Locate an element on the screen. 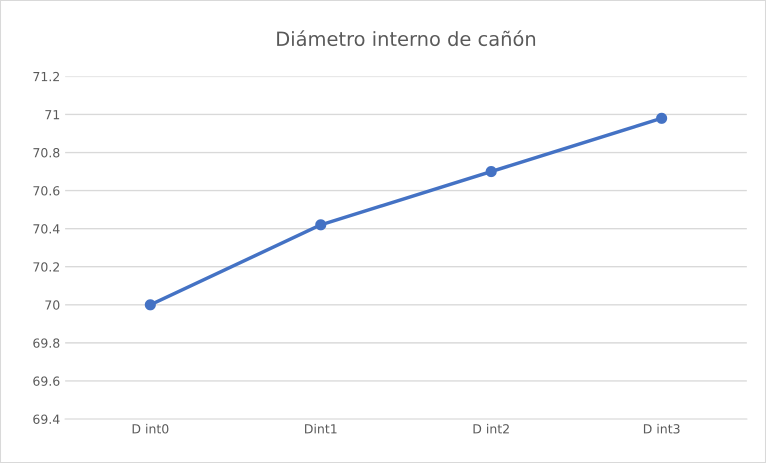 This screenshot has width=766, height=463. y-tick-label: 70.6 is located at coordinates (46, 191).